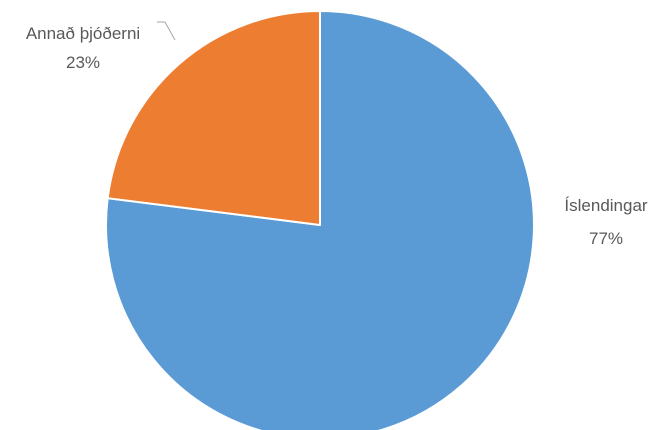 Image resolution: width=658 pixels, height=430 pixels. Describe the element at coordinates (606, 222) in the screenshot. I see `data-label-islendingar: Íslendingar 77%` at that location.